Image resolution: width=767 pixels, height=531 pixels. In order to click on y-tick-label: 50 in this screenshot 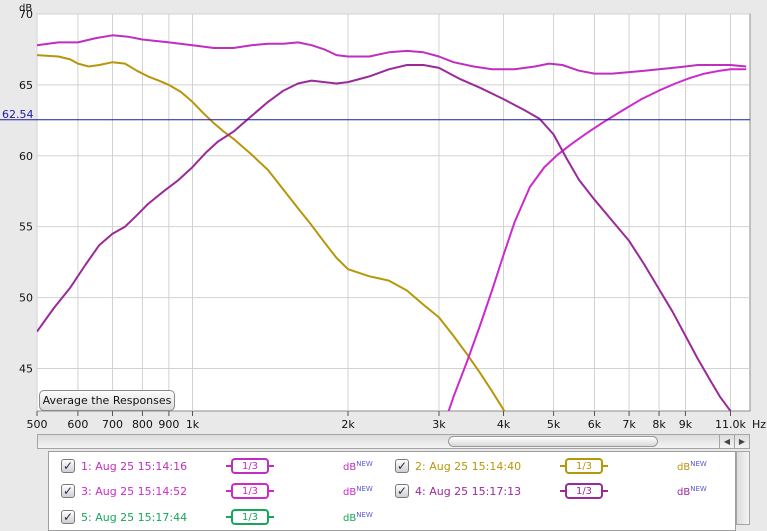, I will do `click(26, 298)`.